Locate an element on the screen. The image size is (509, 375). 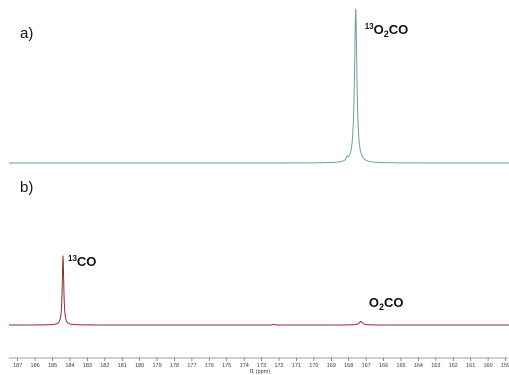
x-tick-label: 168 is located at coordinates (348, 366).